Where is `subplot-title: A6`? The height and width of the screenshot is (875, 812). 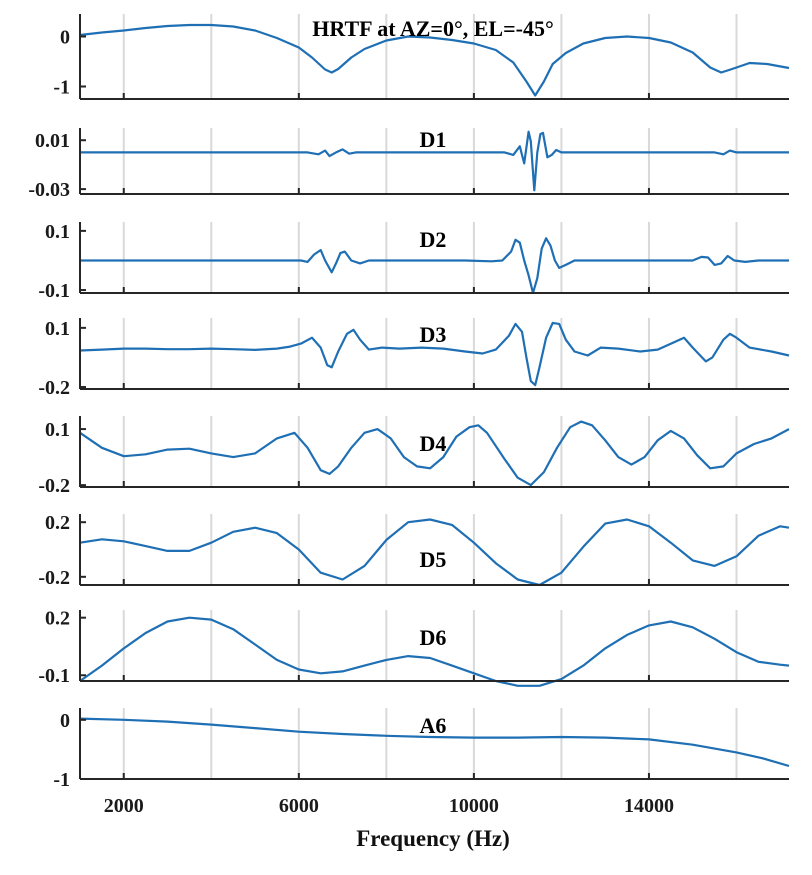
subplot-title: A6 is located at coordinates (433, 725).